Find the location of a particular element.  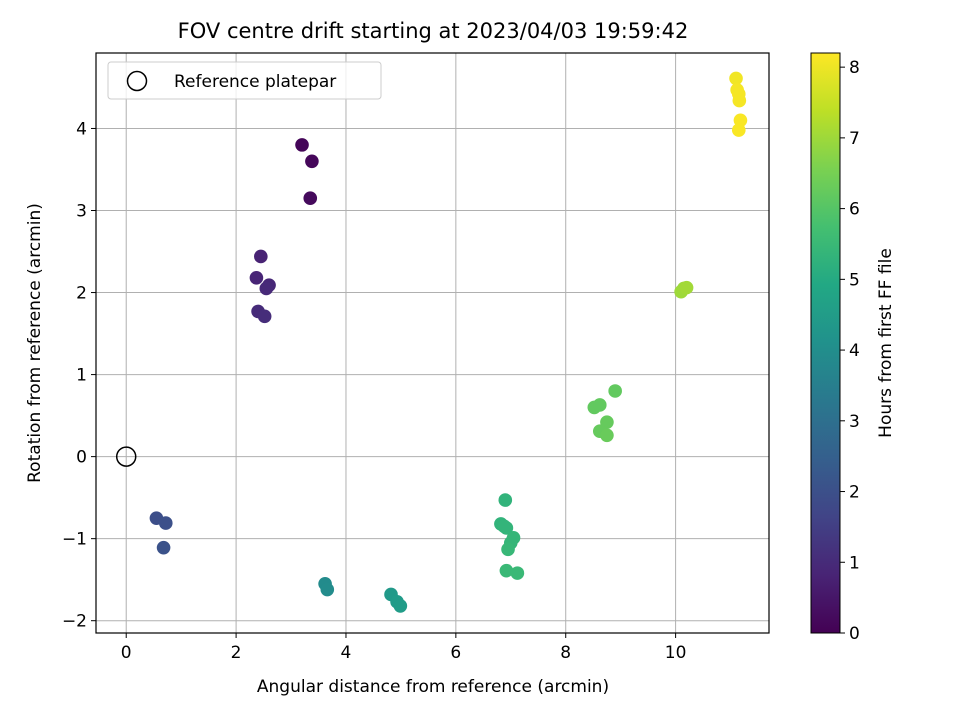

x-tick-label: 10 is located at coordinates (676, 653).